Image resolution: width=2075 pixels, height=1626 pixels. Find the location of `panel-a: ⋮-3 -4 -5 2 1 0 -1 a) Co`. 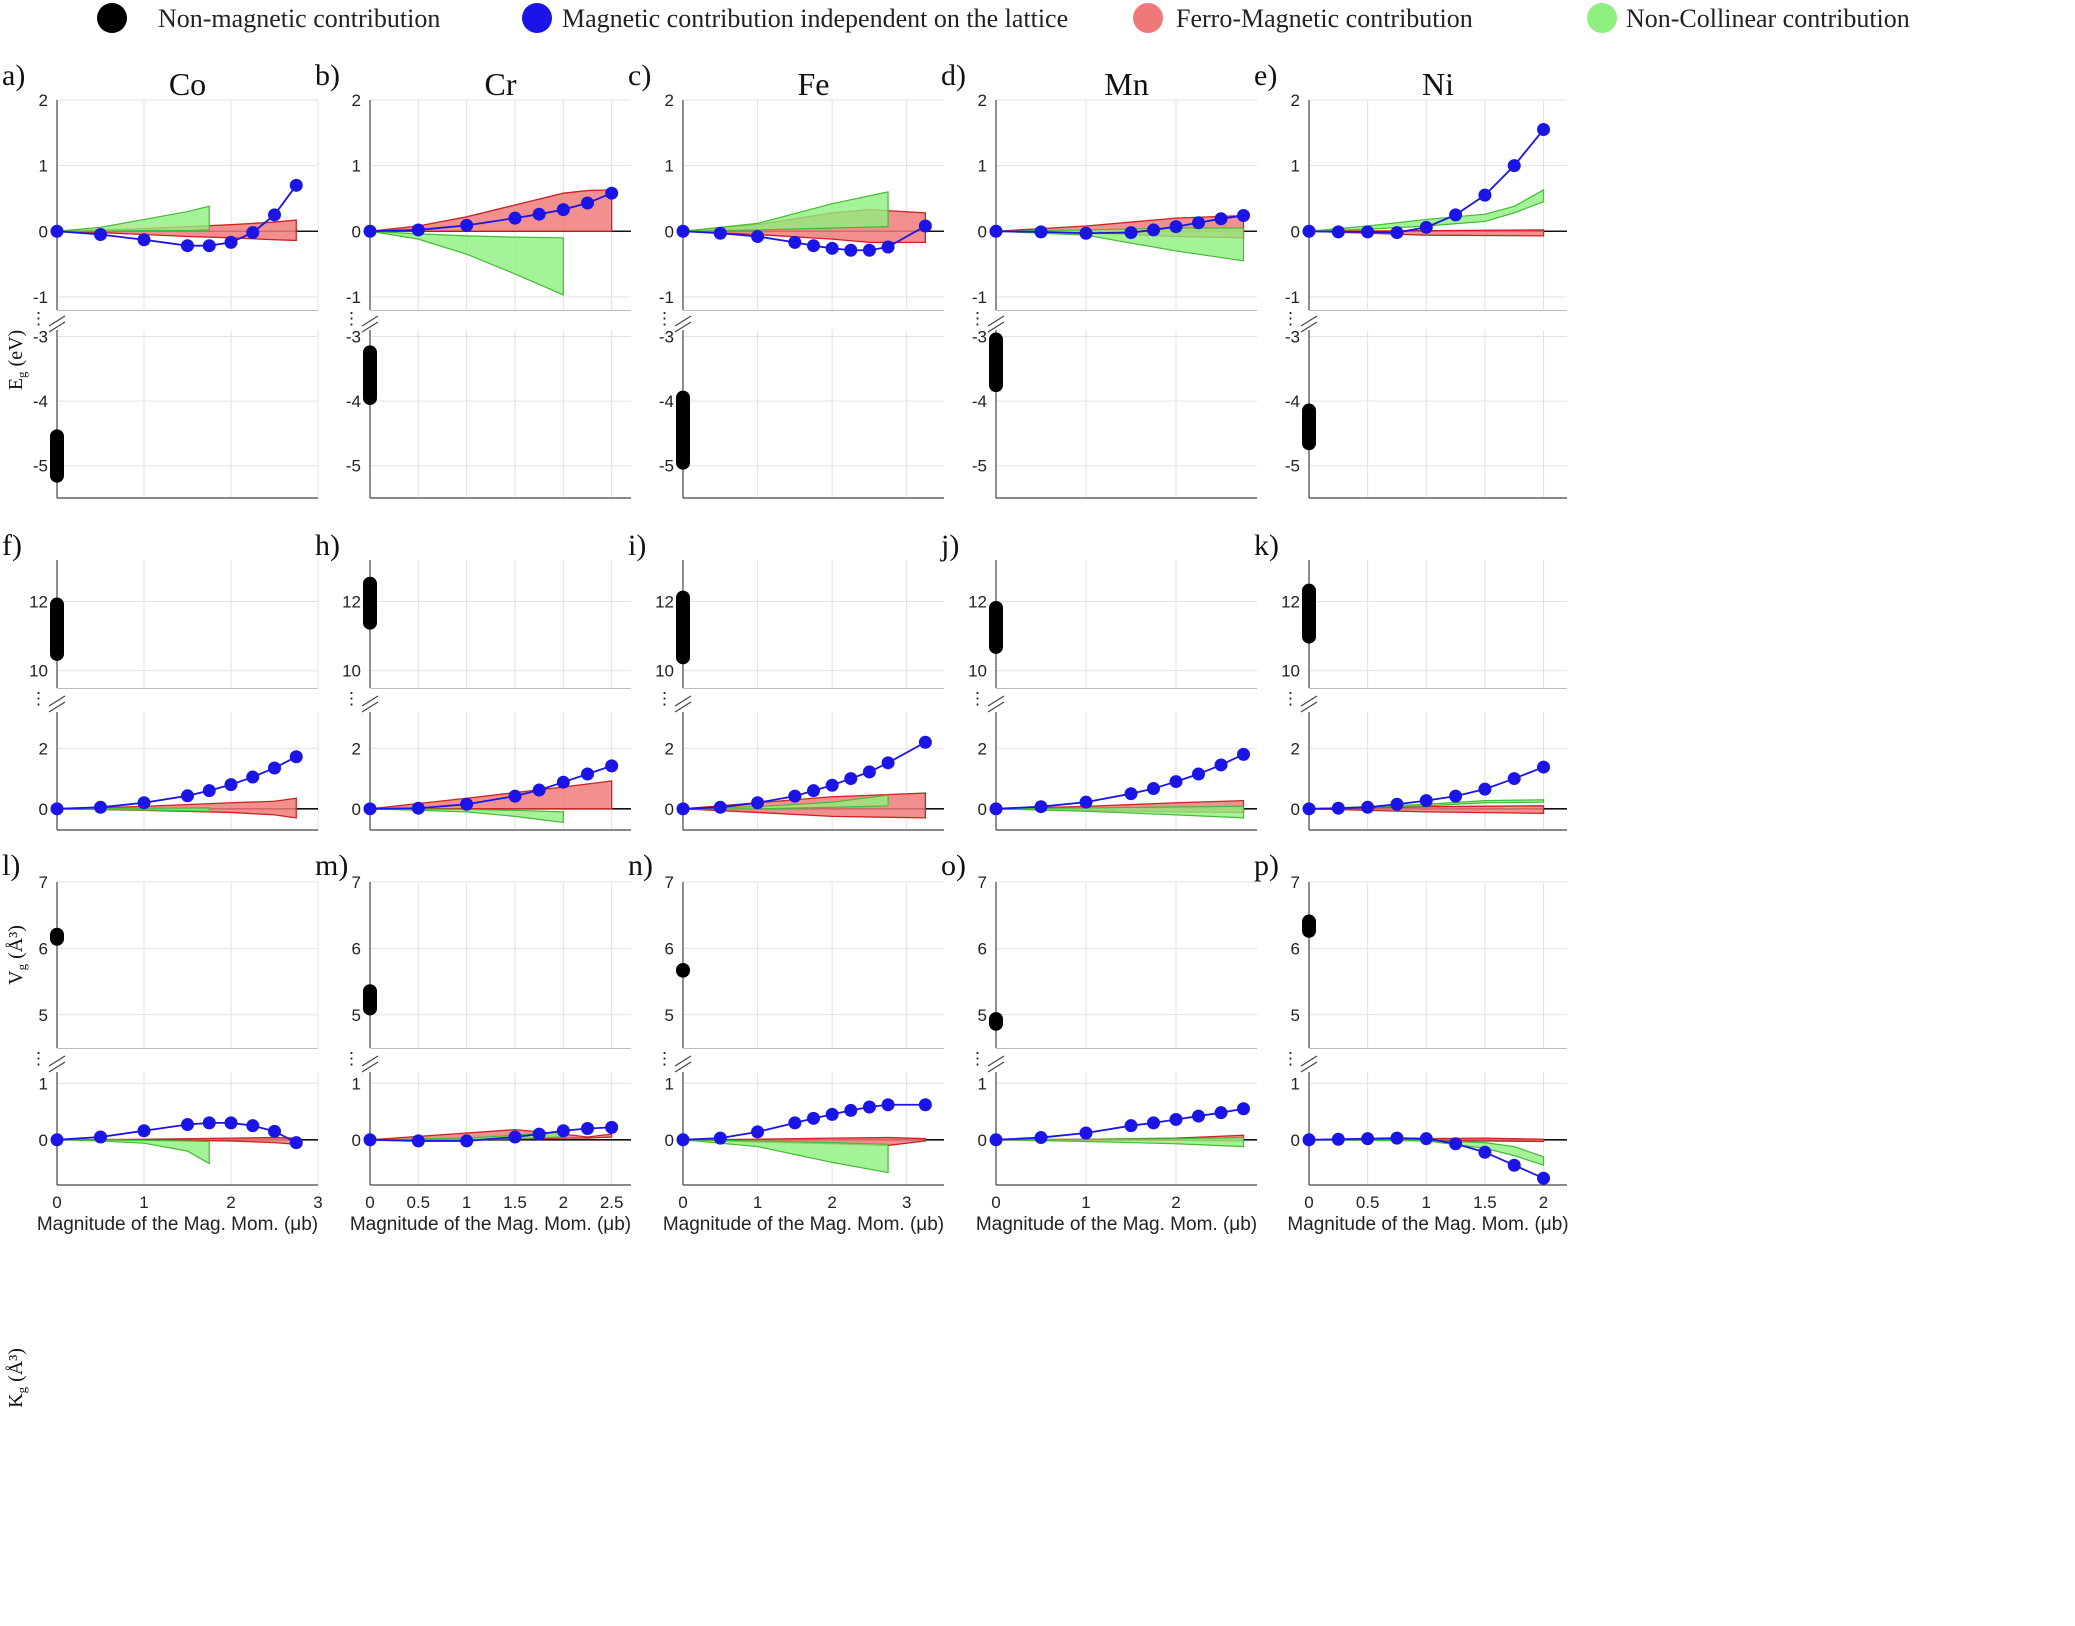

panel-a: ⋮-3 -4 -5 2 1 0 -1 a) Co is located at coordinates (160, 279).